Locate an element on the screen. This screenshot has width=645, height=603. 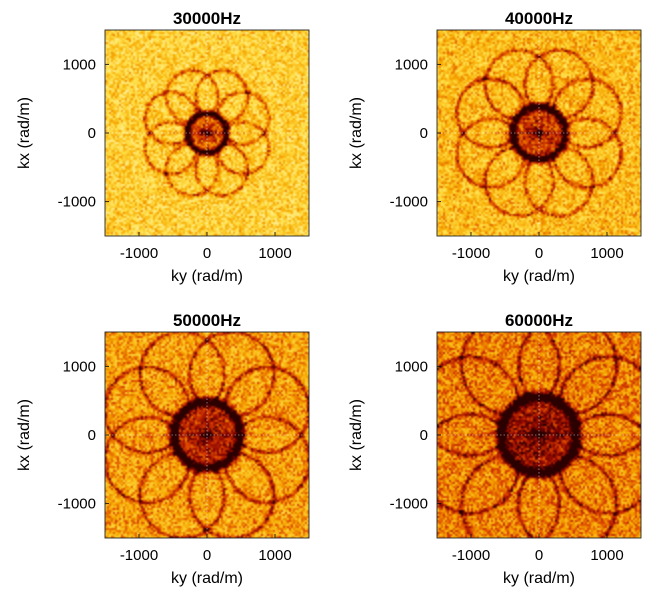
chart-title: 40000Hz is located at coordinates (539, 18).